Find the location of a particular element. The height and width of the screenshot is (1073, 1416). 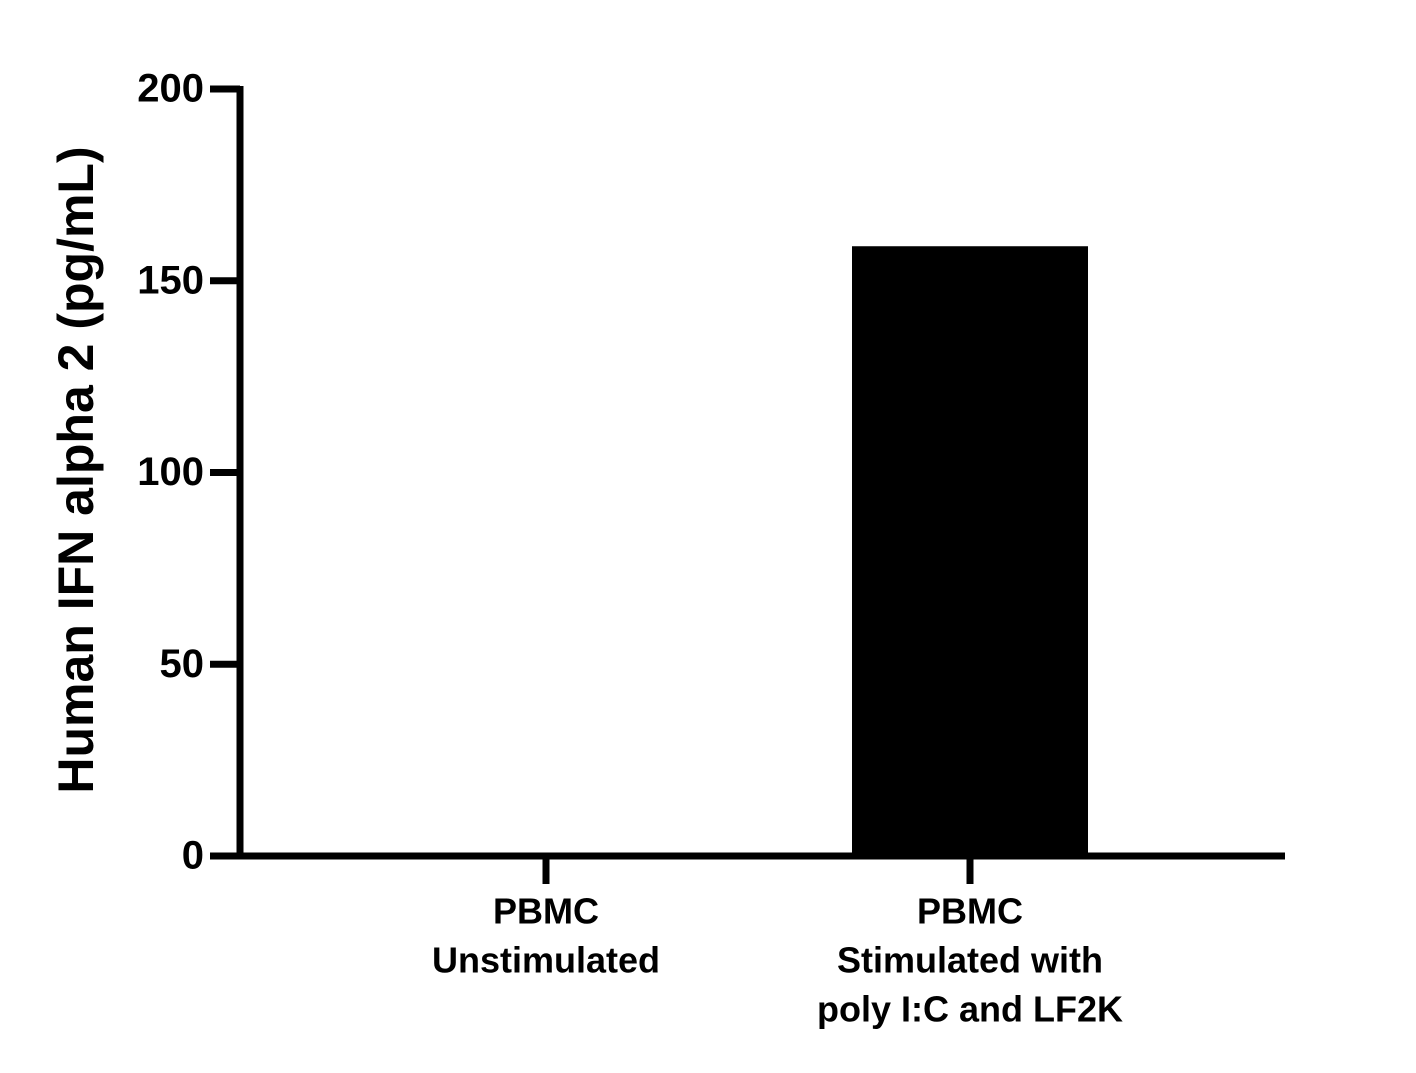

y-tick-label: 100 is located at coordinates (170, 472).